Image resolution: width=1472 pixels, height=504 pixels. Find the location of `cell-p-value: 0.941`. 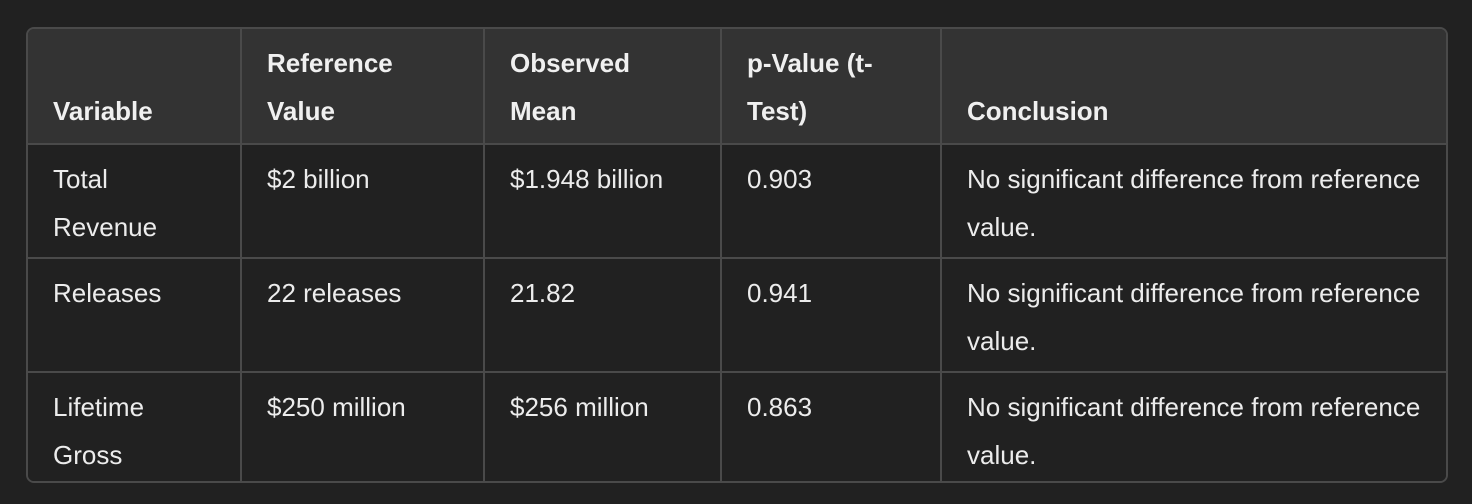

cell-p-value: 0.941 is located at coordinates (831, 315).